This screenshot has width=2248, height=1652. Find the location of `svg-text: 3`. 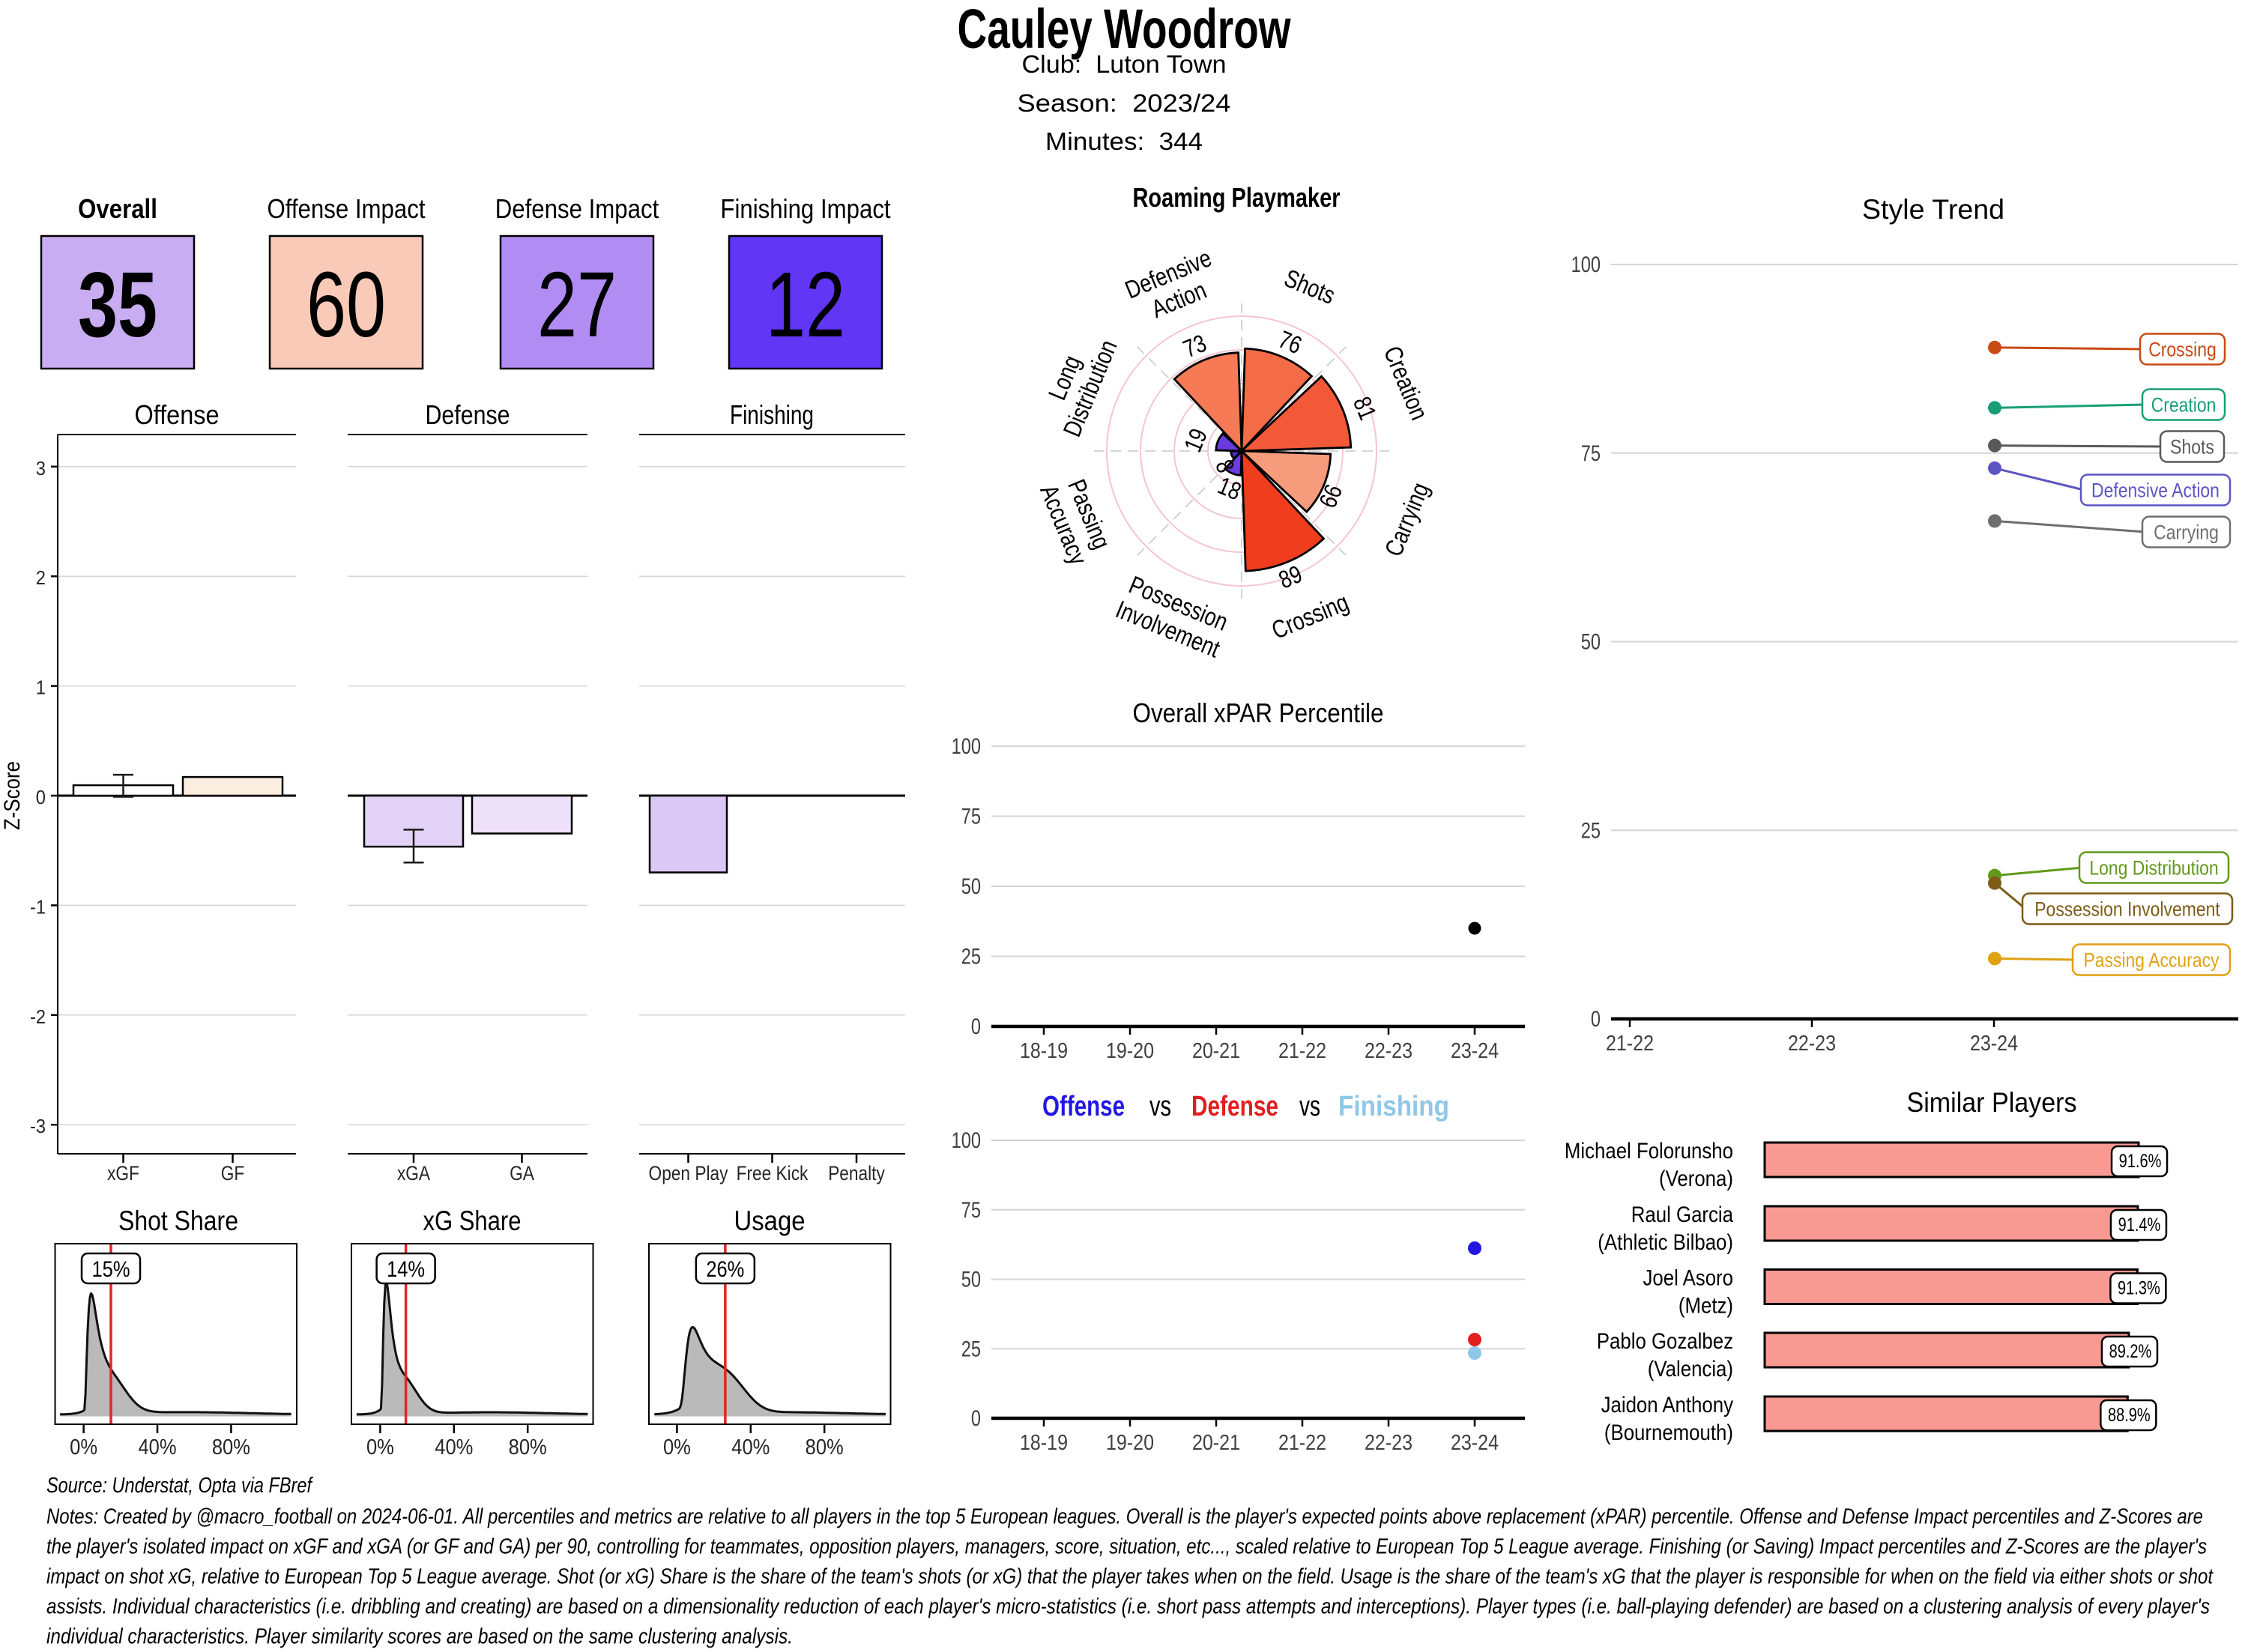

svg-text: 3 is located at coordinates (41, 468).